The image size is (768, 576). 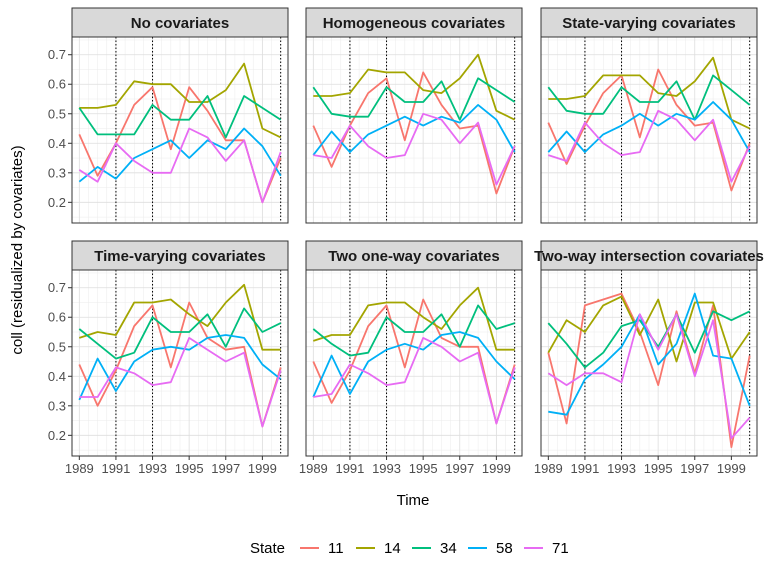 I want to click on facet-title: Homogeneous covariates, so click(x=414, y=23).